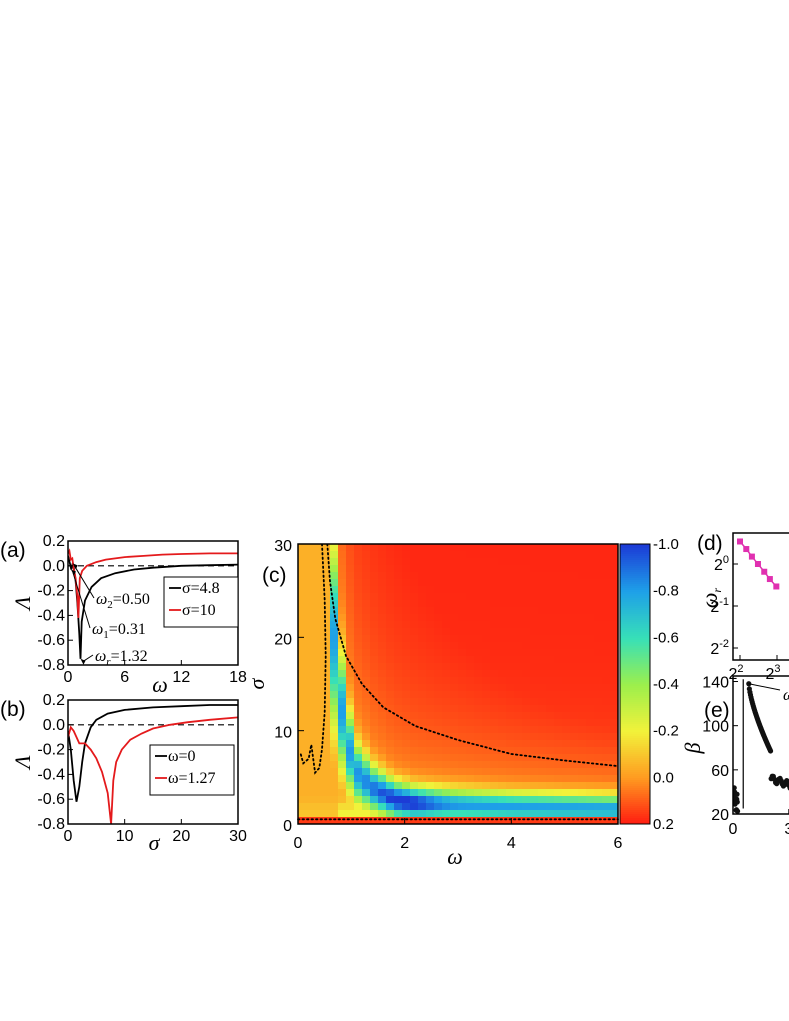 The height and width of the screenshot is (1021, 789). Describe the element at coordinates (119, 631) in the screenshot. I see `annotation-label: ω1=0.31` at that location.